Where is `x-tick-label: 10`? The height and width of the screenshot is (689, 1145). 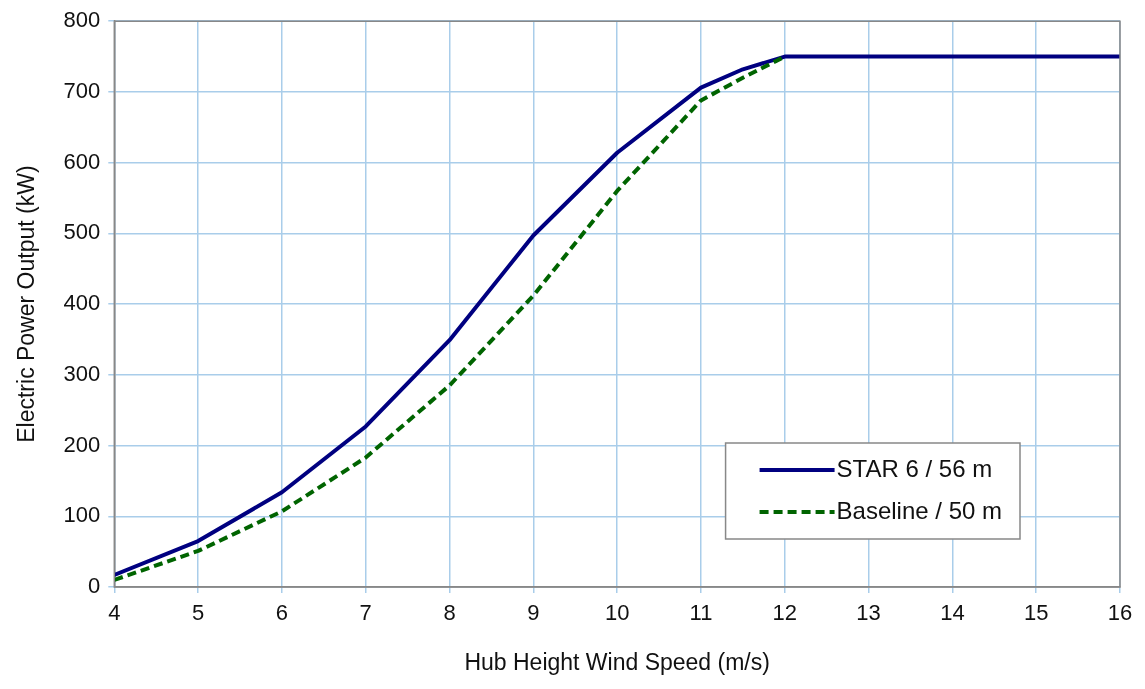 x-tick-label: 10 is located at coordinates (617, 613).